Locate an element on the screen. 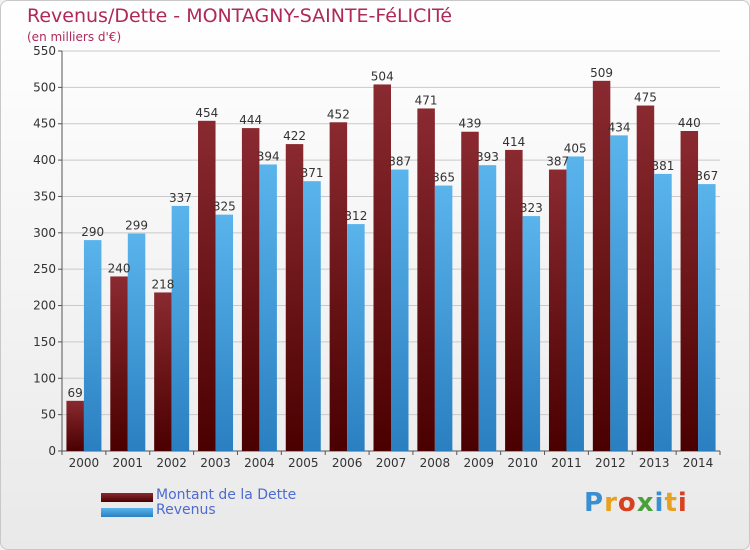 The width and height of the screenshot is (750, 550). legend-swatch-dette is located at coordinates (127, 497).